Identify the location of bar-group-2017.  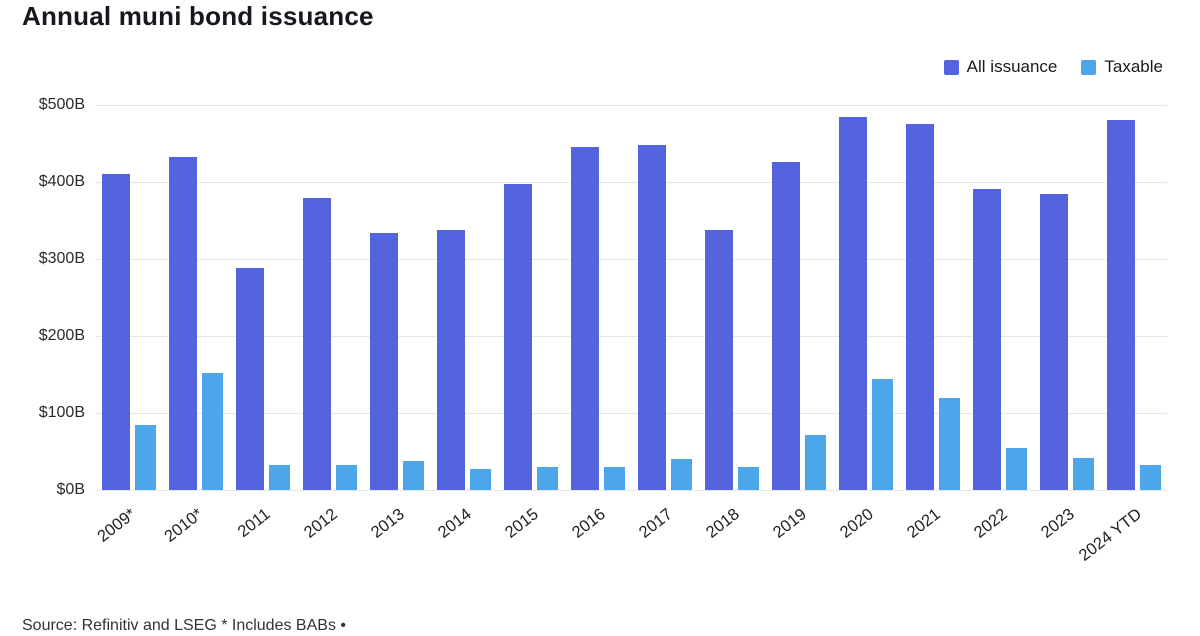
(664, 297).